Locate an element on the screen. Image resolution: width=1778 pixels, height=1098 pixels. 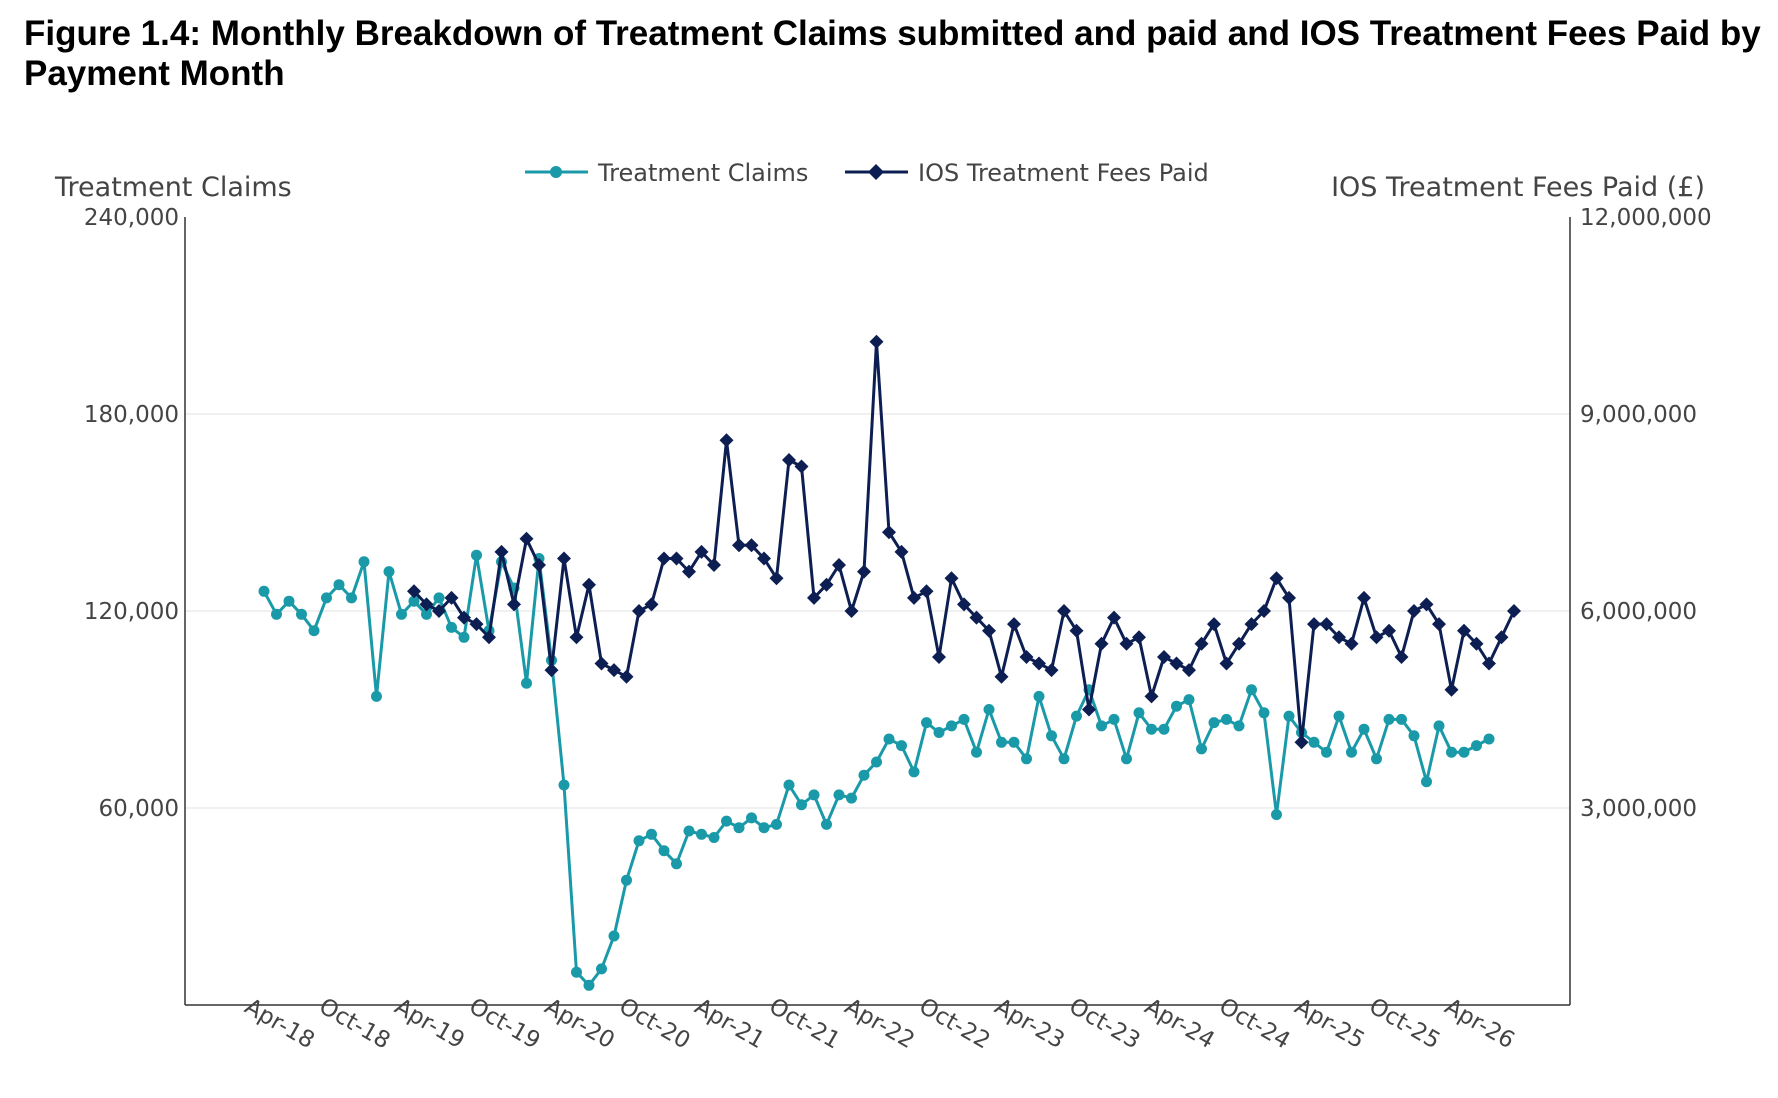
legend-item-ios-treatment-fees-paid: IOS Treatment Fees Paid is located at coordinates (1027, 173).